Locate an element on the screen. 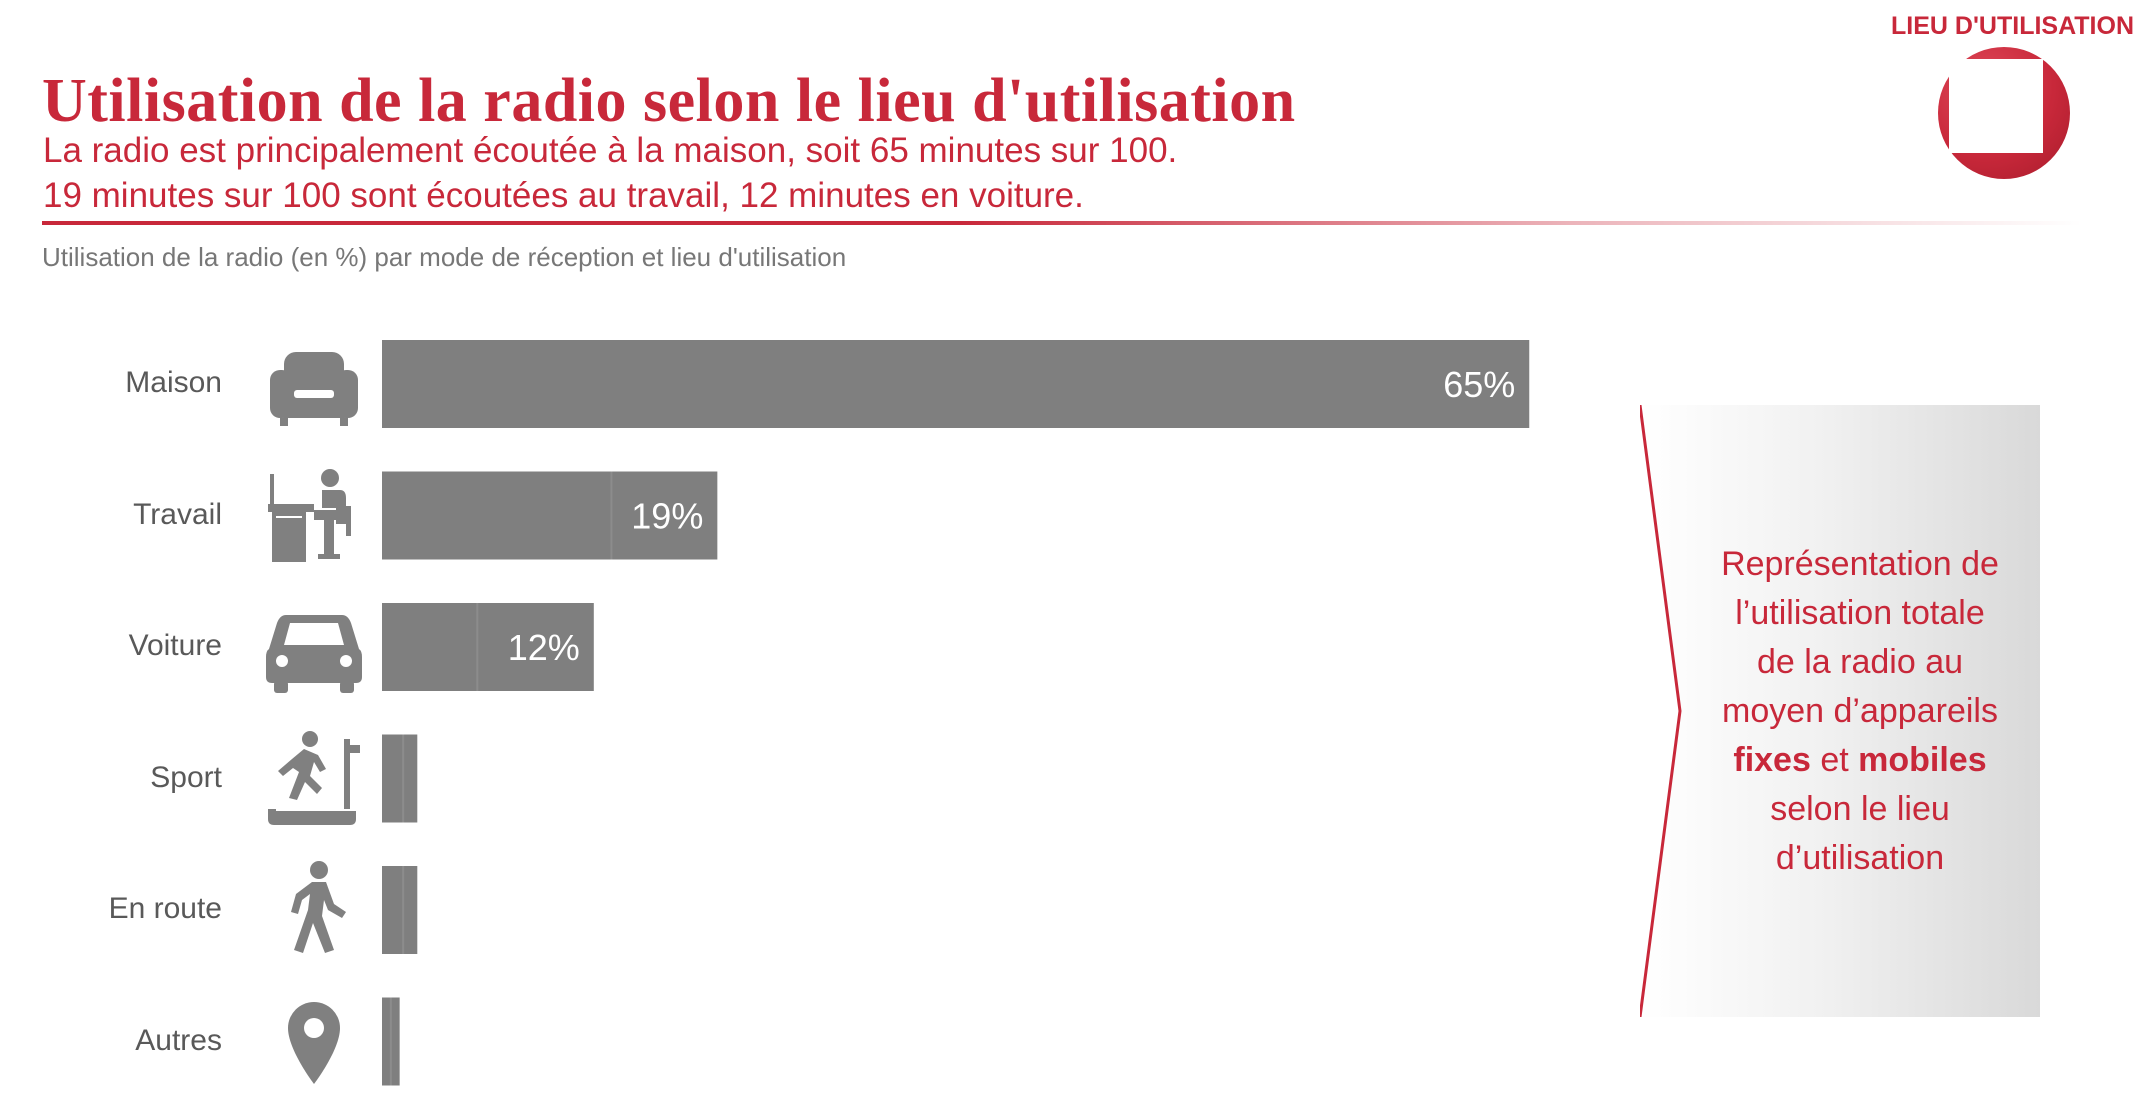 The height and width of the screenshot is (1118, 2140). category-label: Maison is located at coordinates (173, 382).